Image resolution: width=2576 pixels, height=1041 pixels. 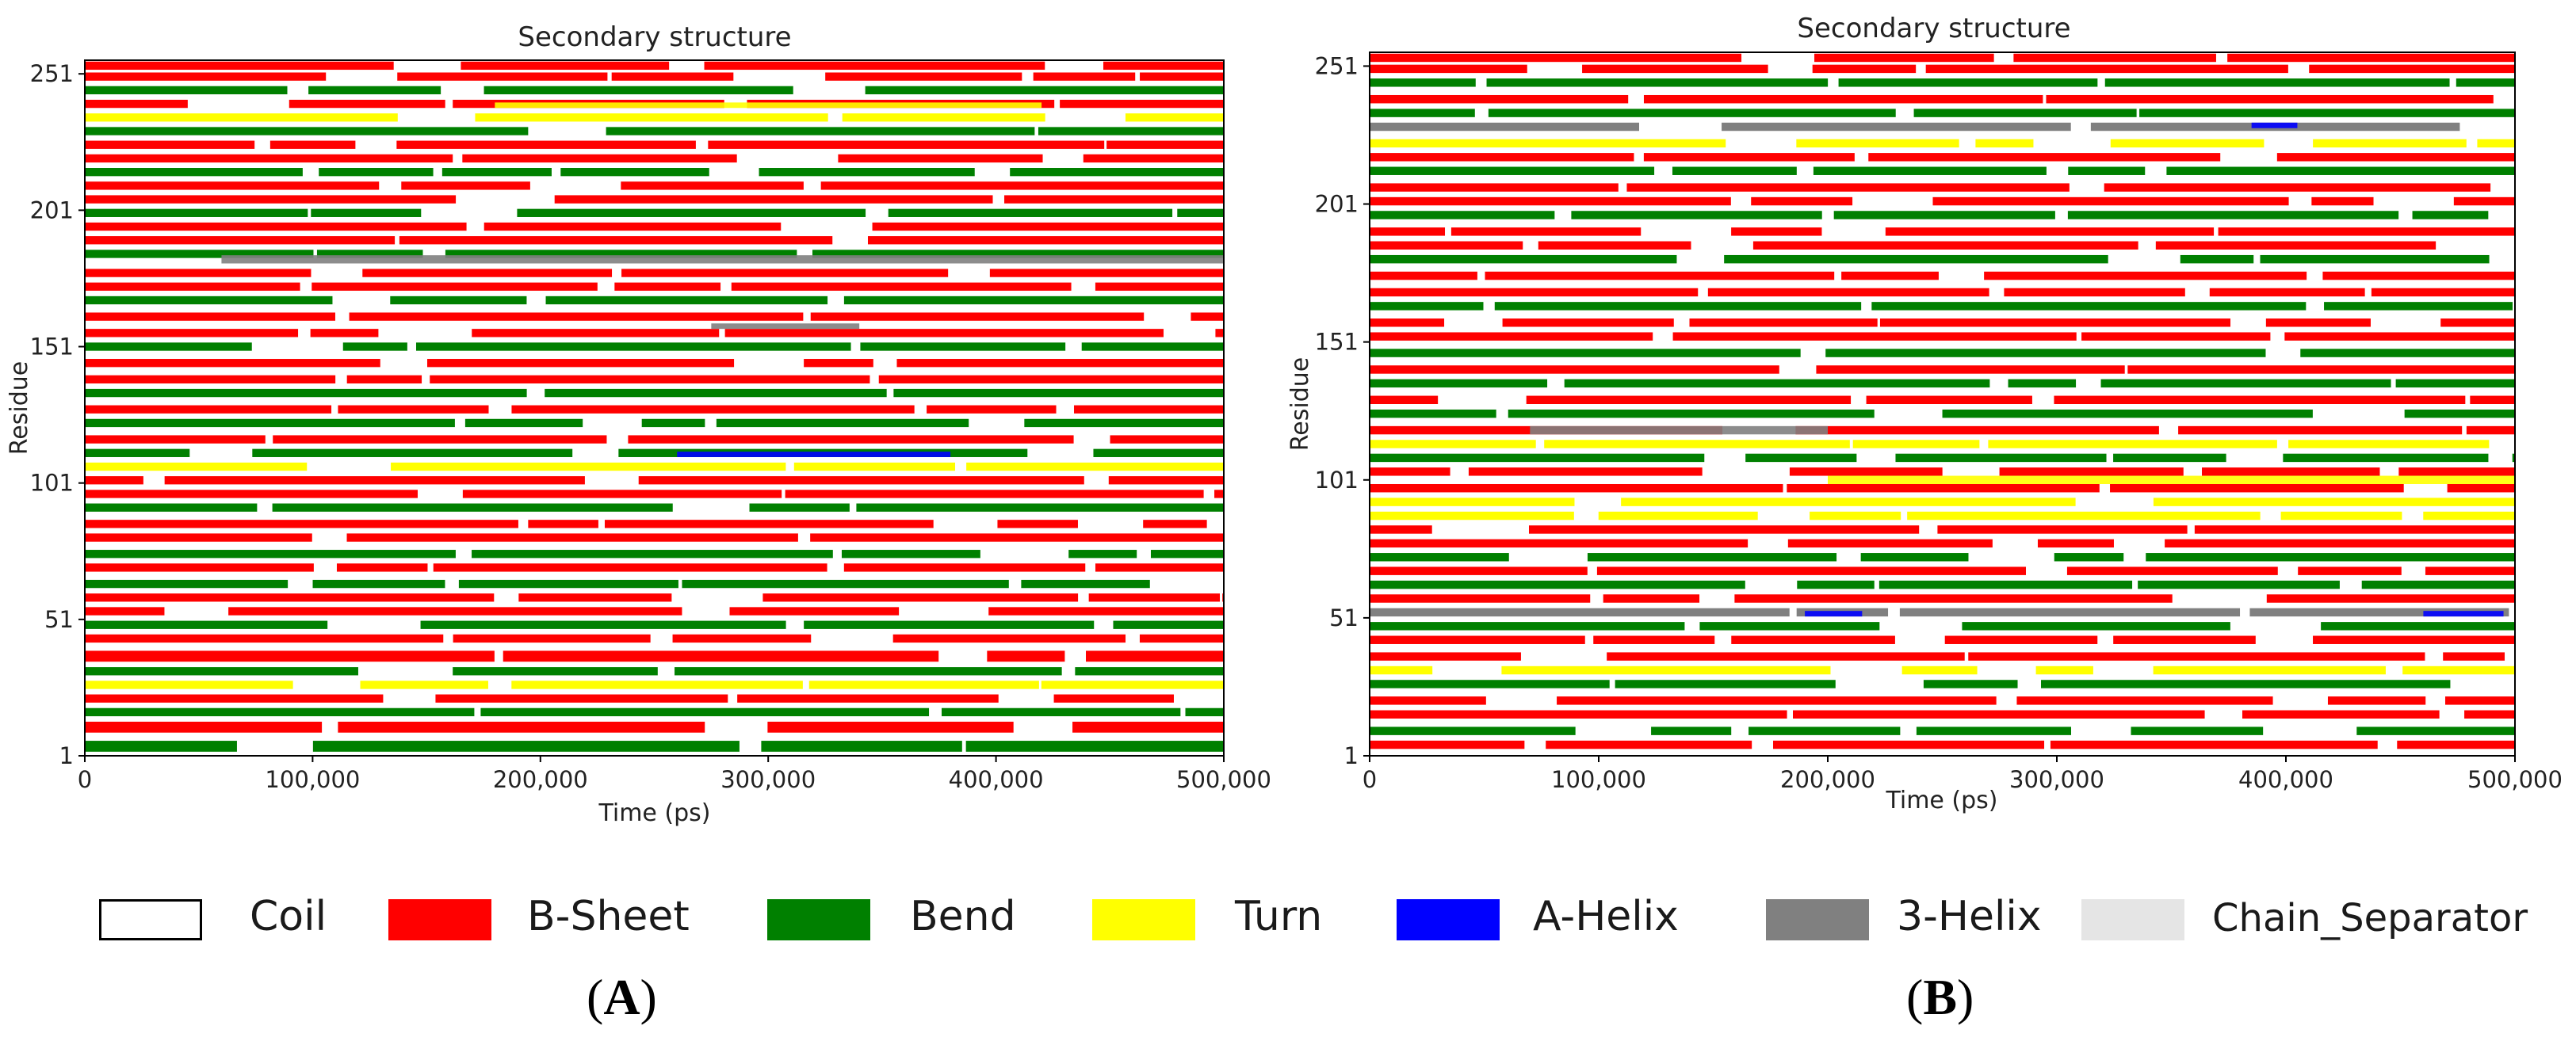 I want to click on panel-b-ytick-label-0: 1, so click(x=1351, y=755).